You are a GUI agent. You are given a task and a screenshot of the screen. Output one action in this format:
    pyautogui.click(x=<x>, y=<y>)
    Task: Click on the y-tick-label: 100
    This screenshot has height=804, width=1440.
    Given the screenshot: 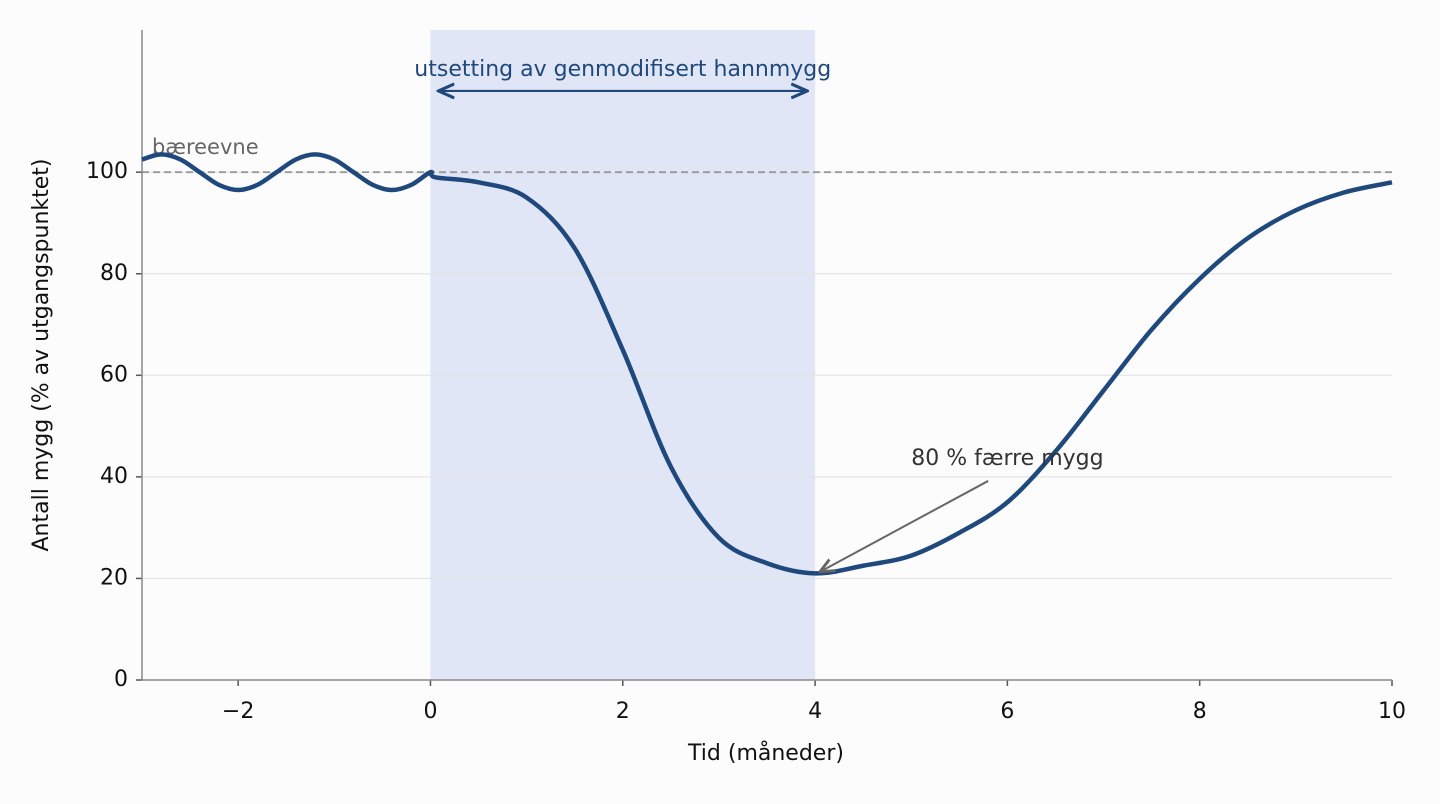 What is the action you would take?
    pyautogui.click(x=107, y=171)
    